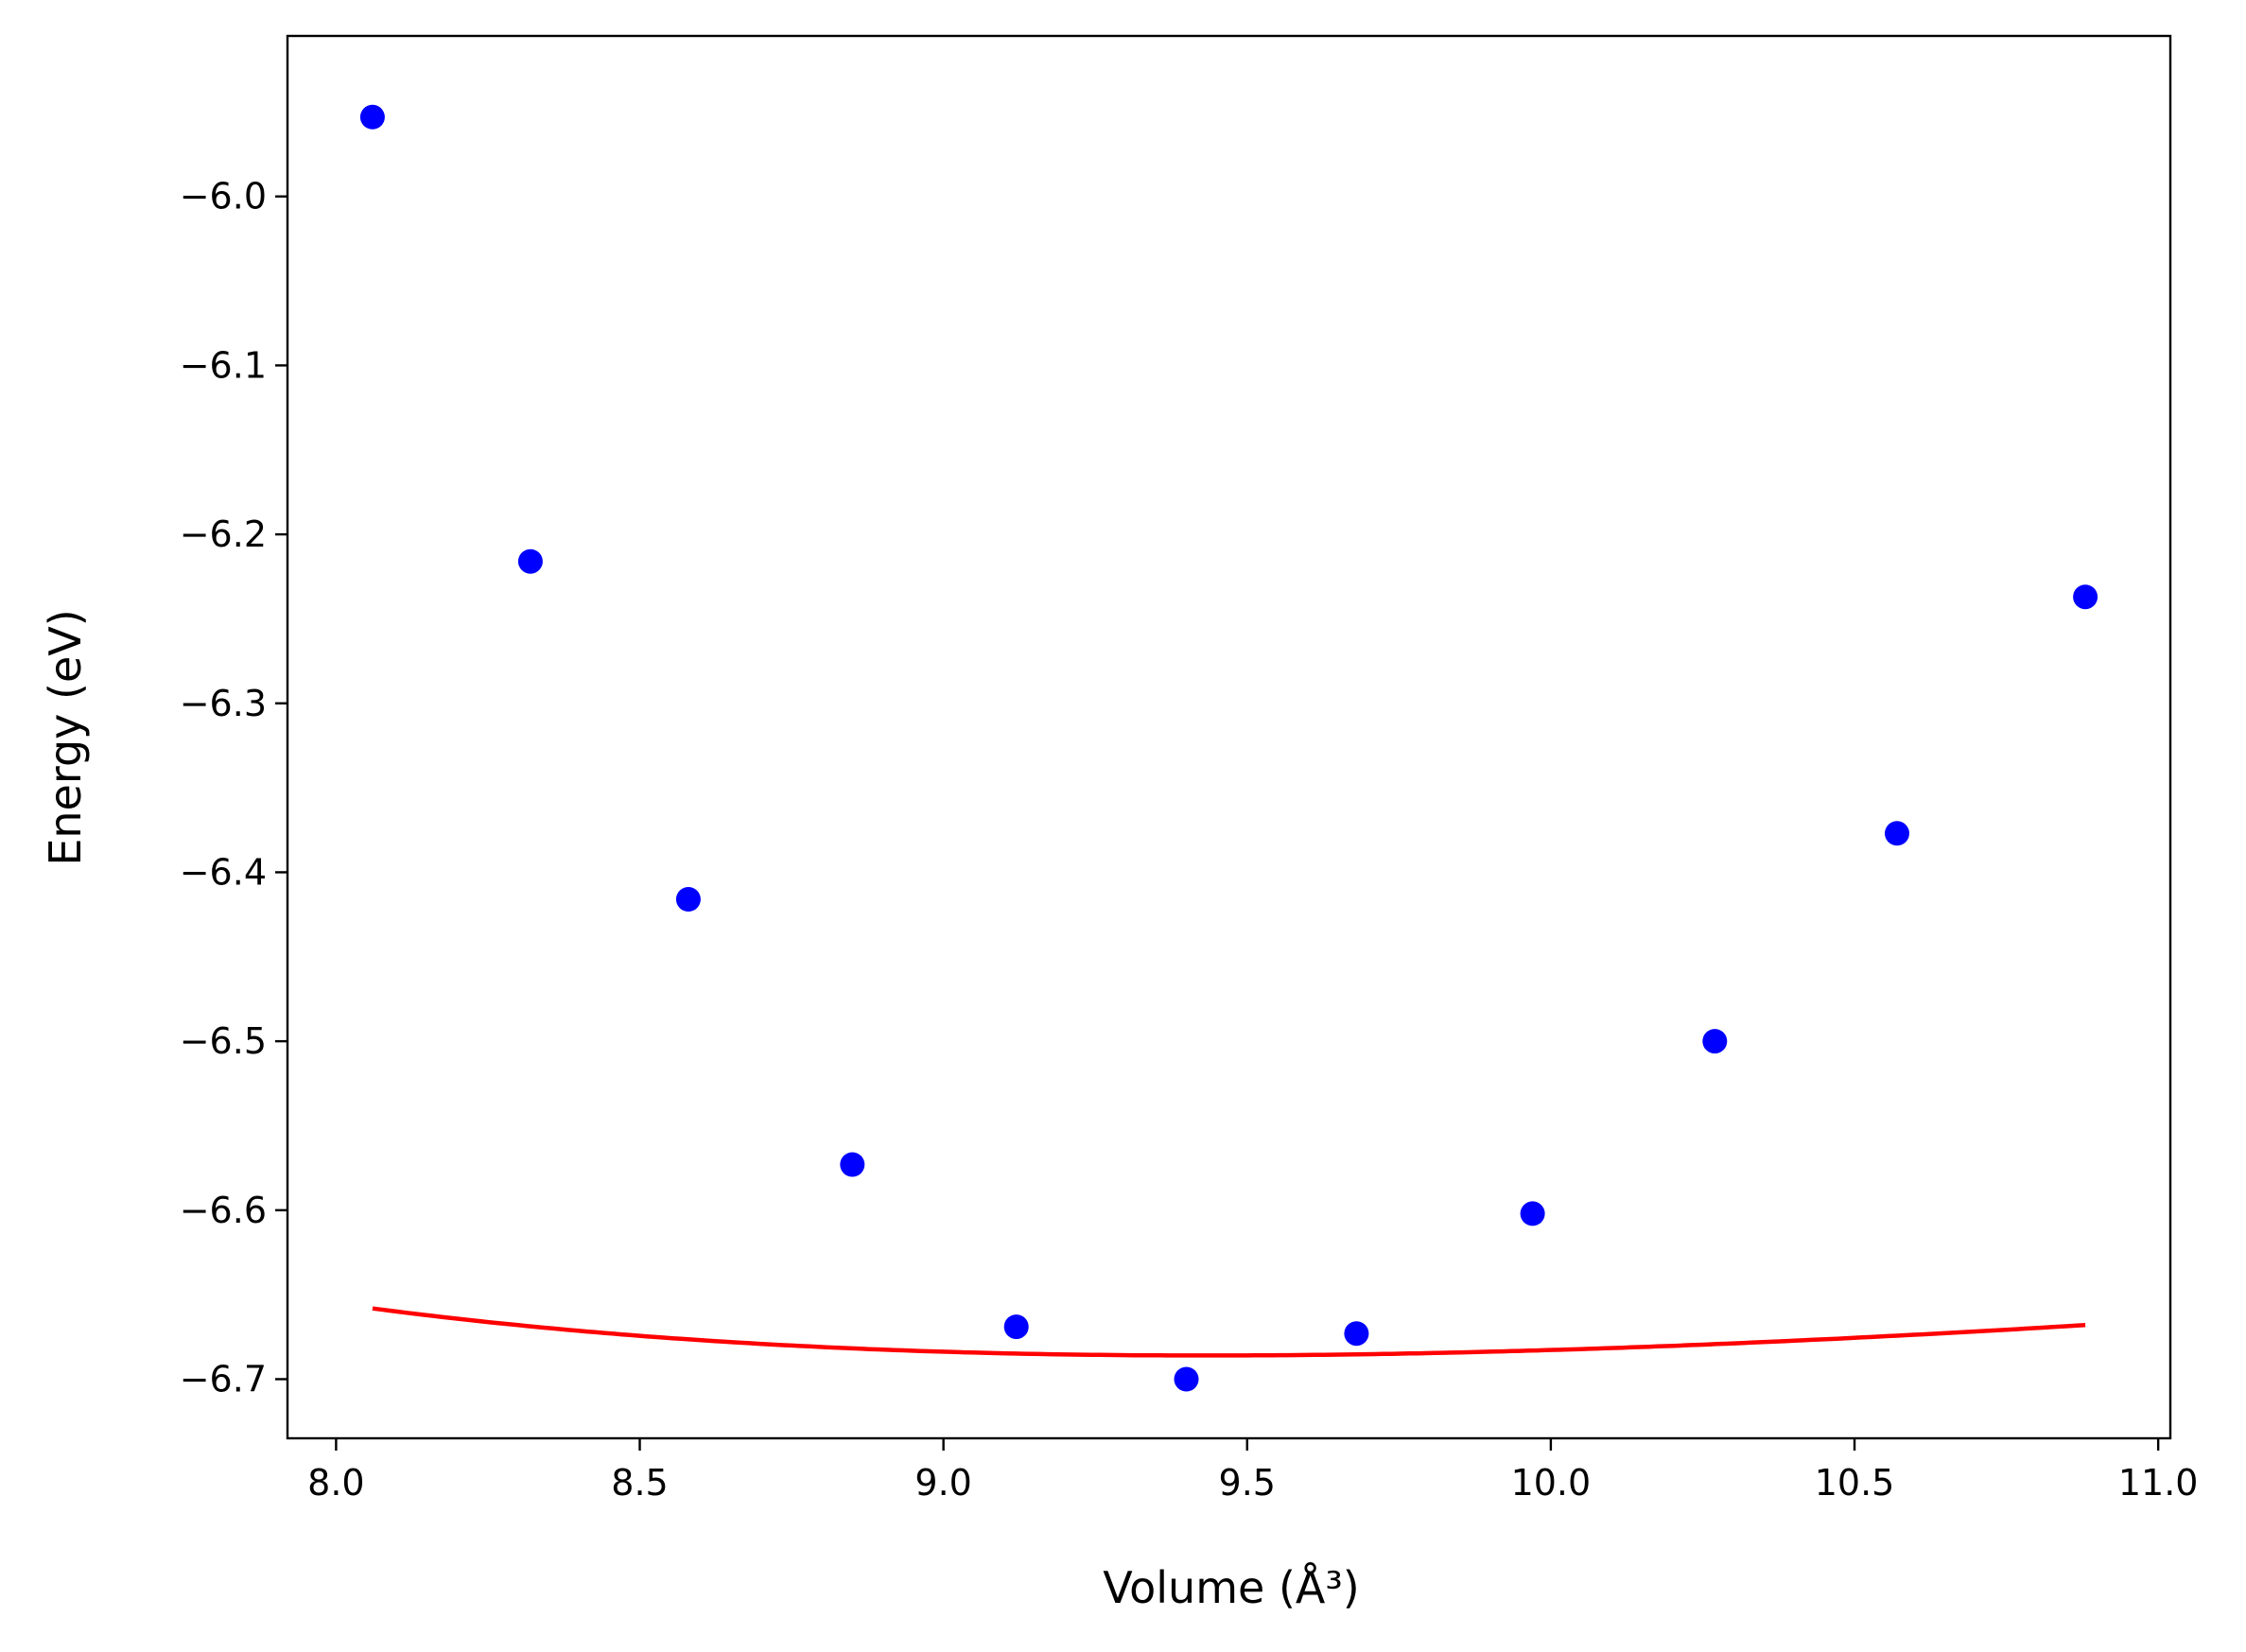 The height and width of the screenshot is (1652, 2246). Describe the element at coordinates (223, 1211) in the screenshot. I see `y-tick-label: −6.6` at that location.